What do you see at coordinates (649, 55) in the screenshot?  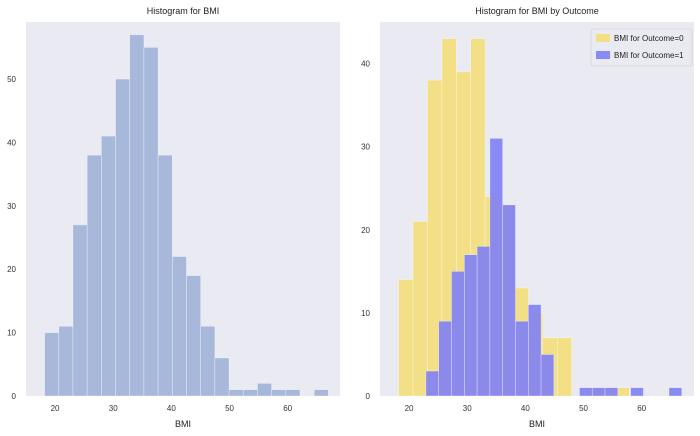 I see `legend-label-outcome-1: BMI for Outcome=1` at bounding box center [649, 55].